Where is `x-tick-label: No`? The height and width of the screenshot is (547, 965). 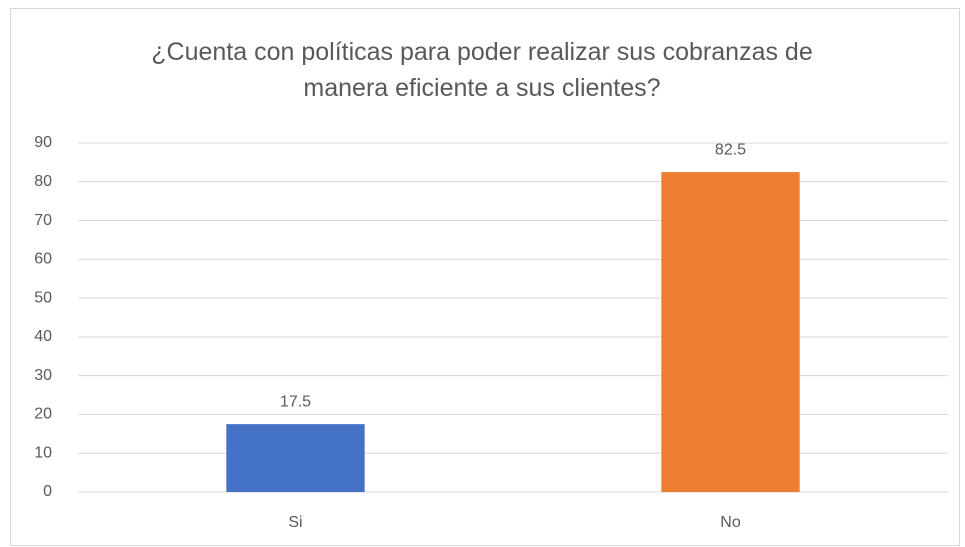
x-tick-label: No is located at coordinates (730, 522).